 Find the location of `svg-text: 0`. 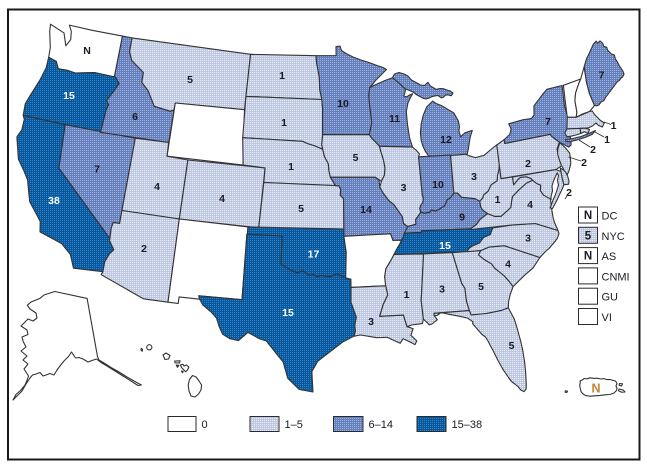

svg-text: 0 is located at coordinates (205, 425).